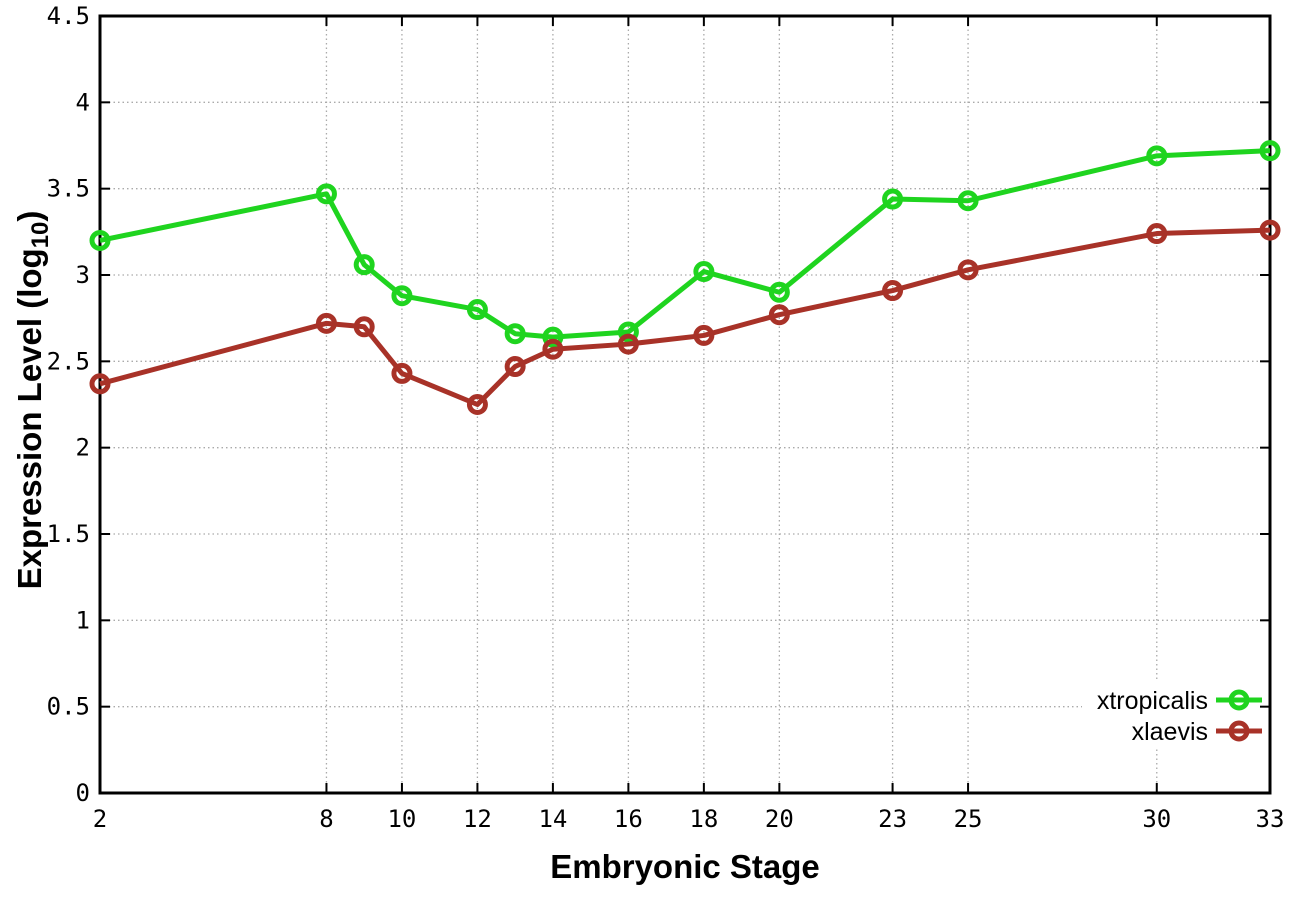 The image size is (1296, 907). What do you see at coordinates (68, 189) in the screenshot?
I see `y-tick-label: 3.5` at bounding box center [68, 189].